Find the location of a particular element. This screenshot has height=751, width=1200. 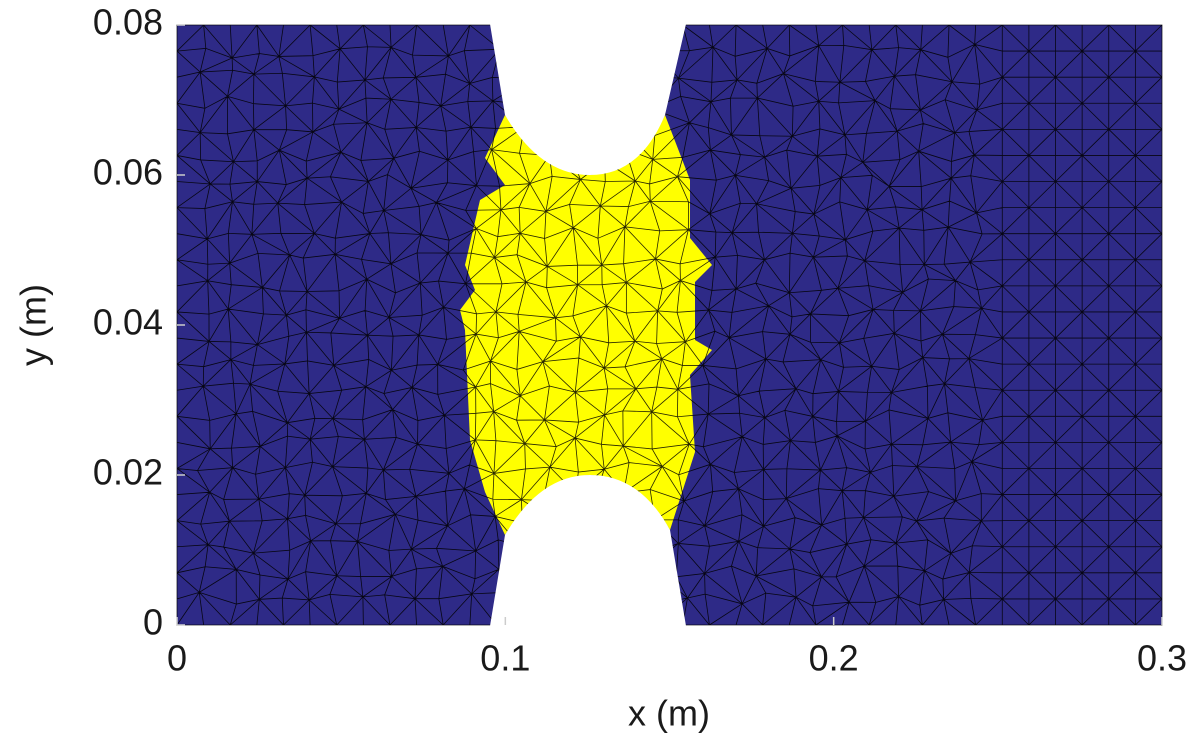

y-axis-label: y (m) is located at coordinates (33, 325).